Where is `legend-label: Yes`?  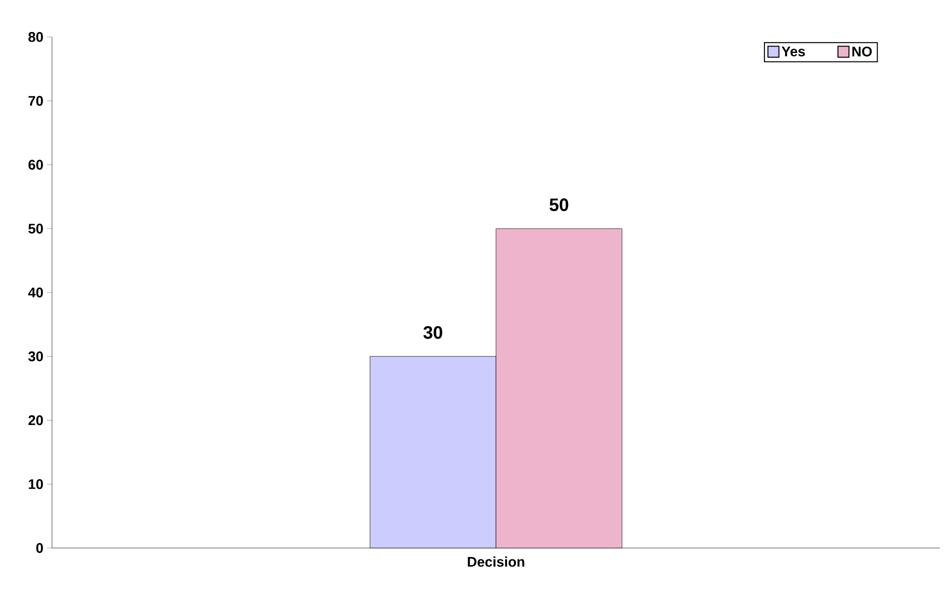 legend-label: Yes is located at coordinates (793, 51).